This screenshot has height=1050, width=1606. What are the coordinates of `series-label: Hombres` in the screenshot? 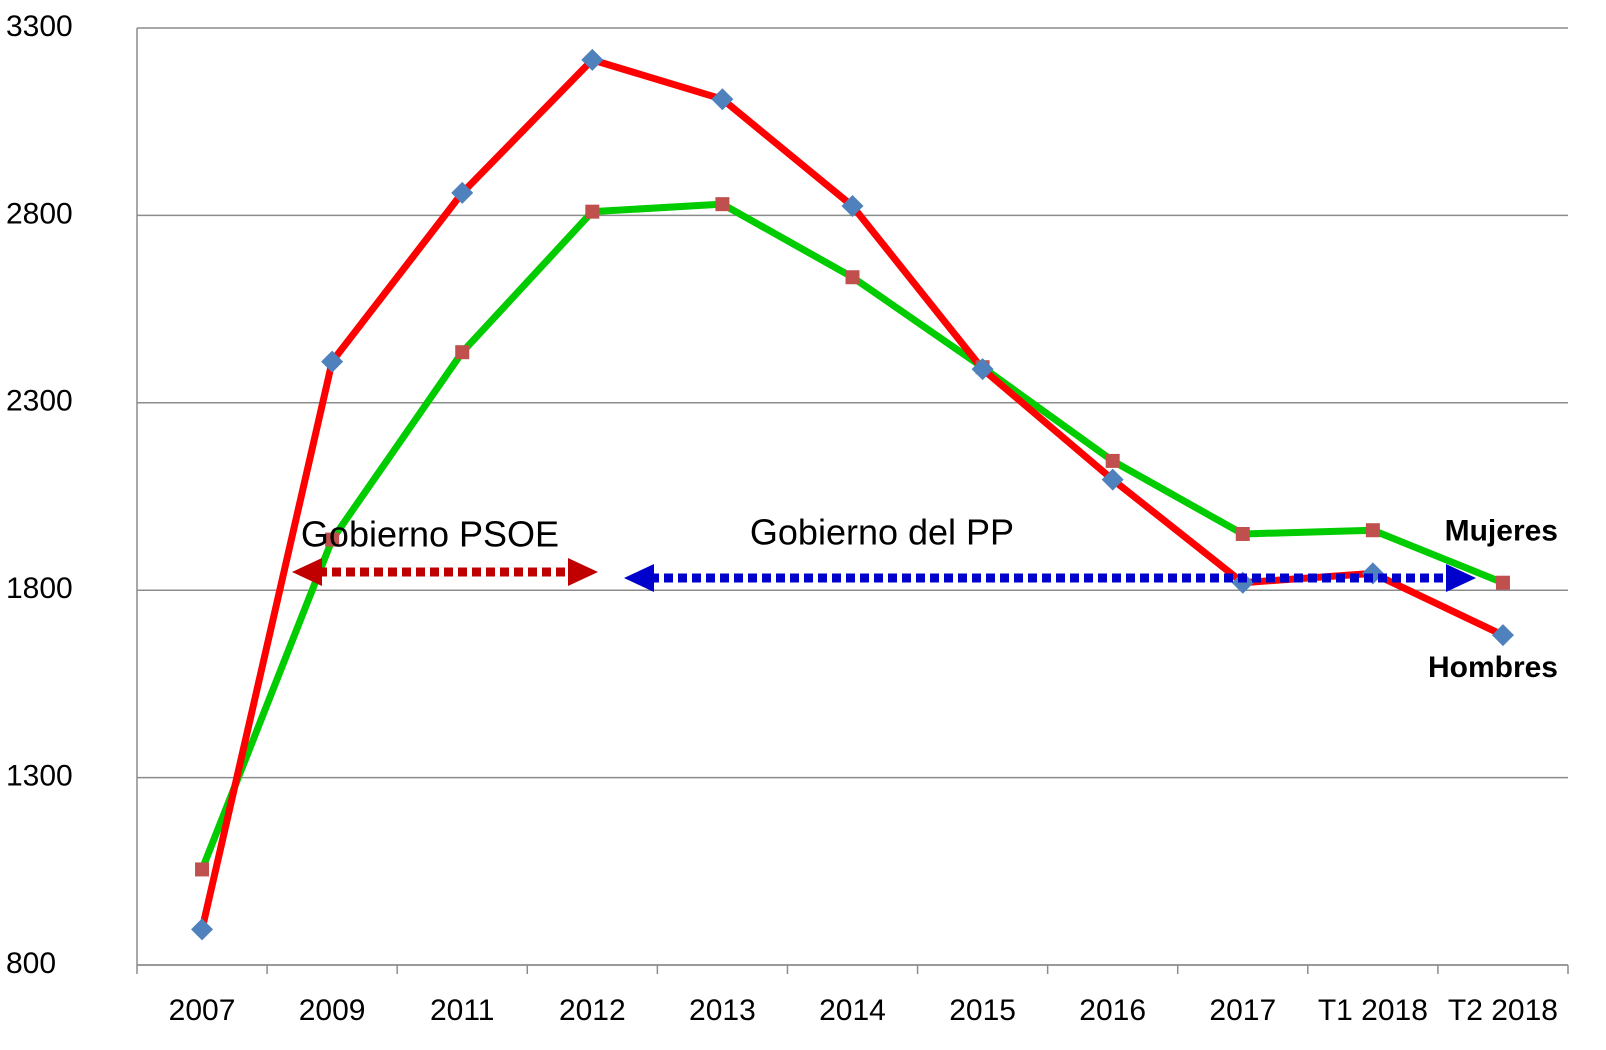 It's located at (1493, 667).